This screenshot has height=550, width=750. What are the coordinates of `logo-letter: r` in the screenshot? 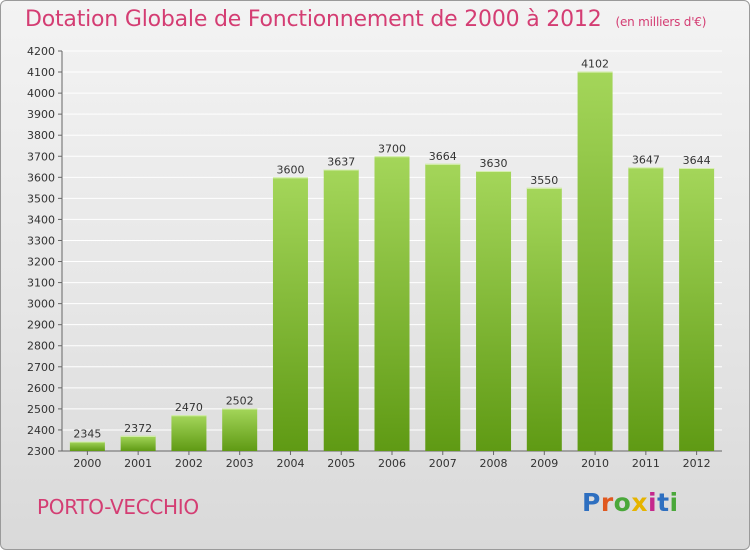 It's located at (607, 502).